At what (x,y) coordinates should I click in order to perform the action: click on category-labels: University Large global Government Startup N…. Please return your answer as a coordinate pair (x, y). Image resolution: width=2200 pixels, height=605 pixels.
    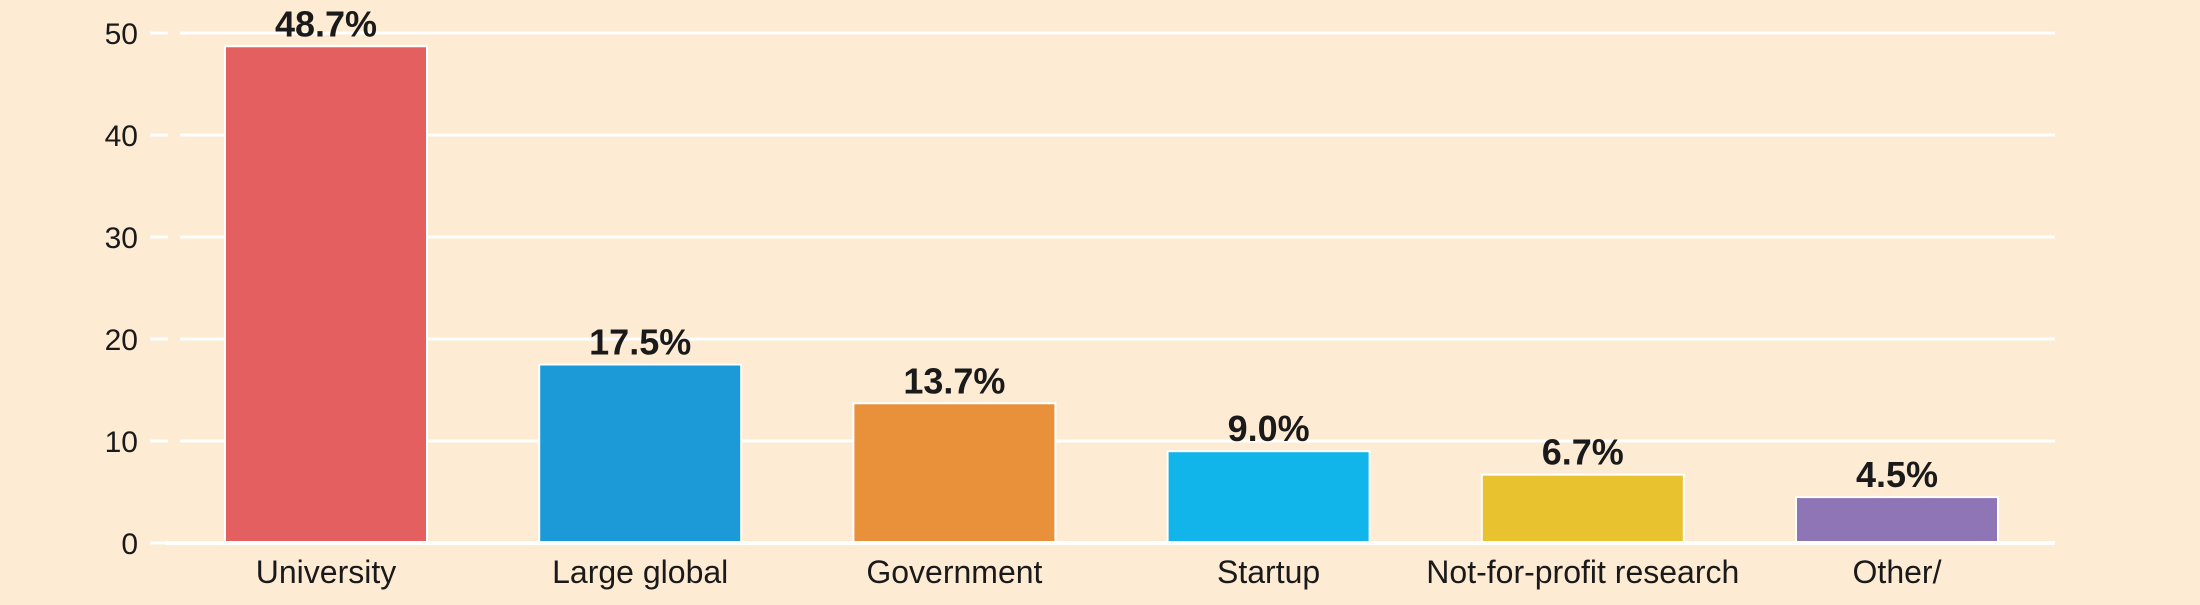
    Looking at the image, I should click on (1099, 572).